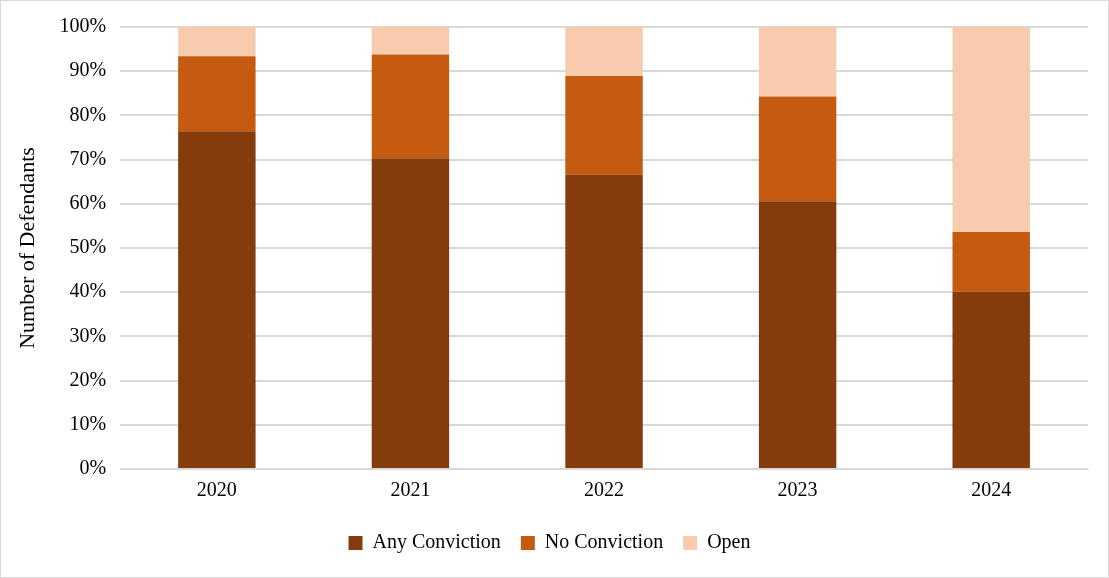  I want to click on y-tick-label: 60%, so click(88, 202).